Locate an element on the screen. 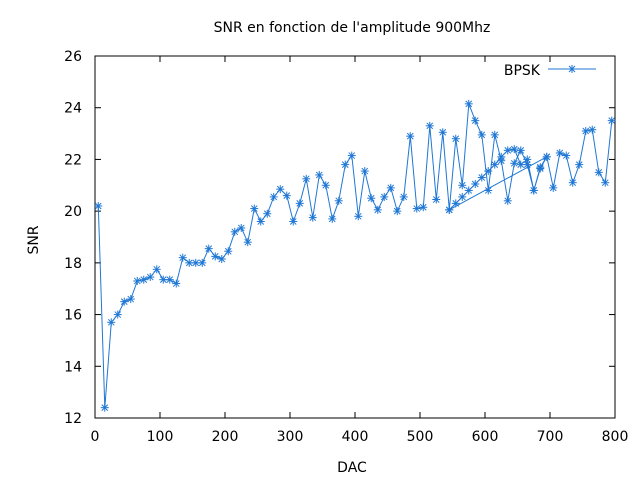  x-tick-label: 300 is located at coordinates (290, 437).